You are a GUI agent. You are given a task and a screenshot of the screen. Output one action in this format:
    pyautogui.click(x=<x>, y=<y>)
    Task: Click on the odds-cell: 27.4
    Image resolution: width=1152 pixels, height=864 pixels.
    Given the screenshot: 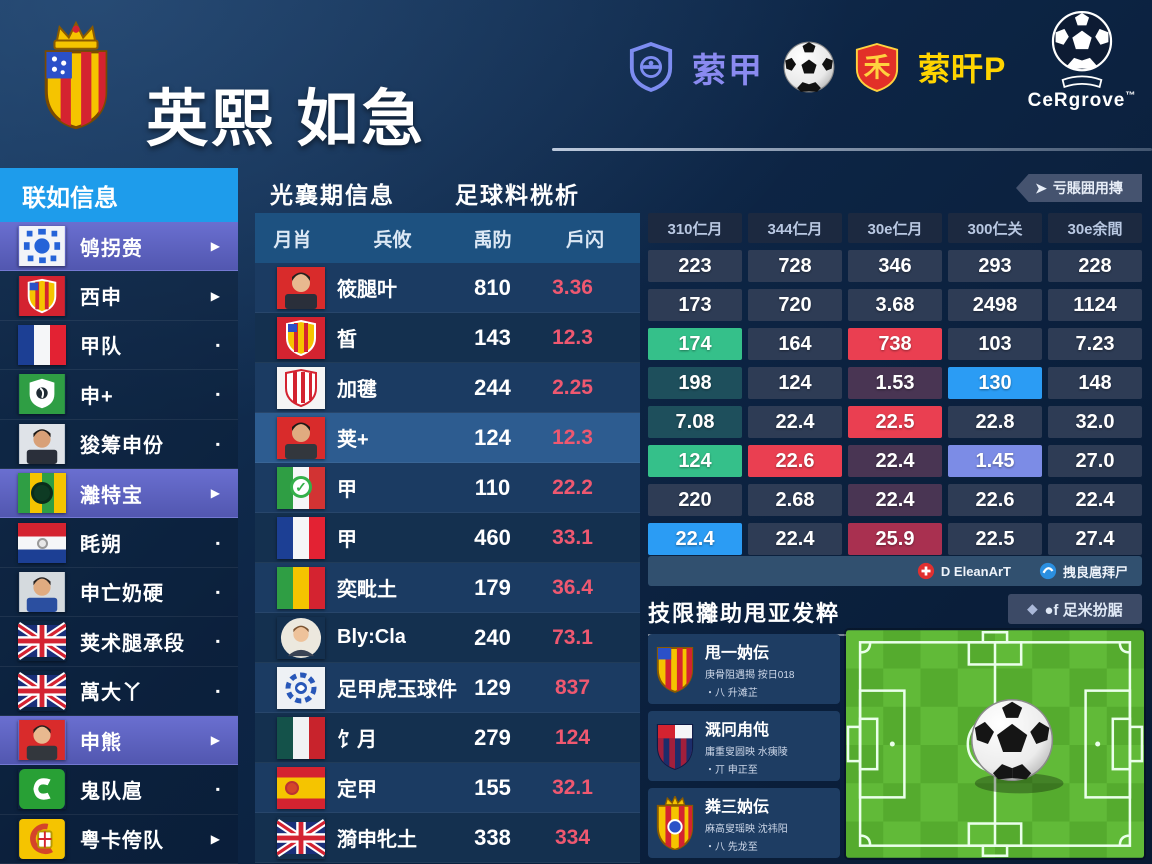 What is the action you would take?
    pyautogui.click(x=1095, y=539)
    